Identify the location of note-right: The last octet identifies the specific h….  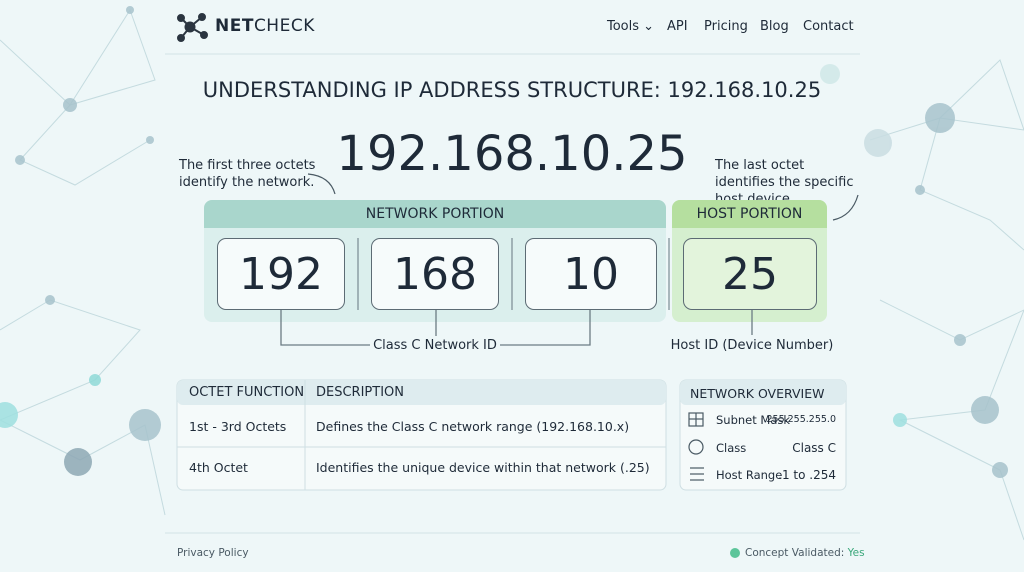
(784, 182).